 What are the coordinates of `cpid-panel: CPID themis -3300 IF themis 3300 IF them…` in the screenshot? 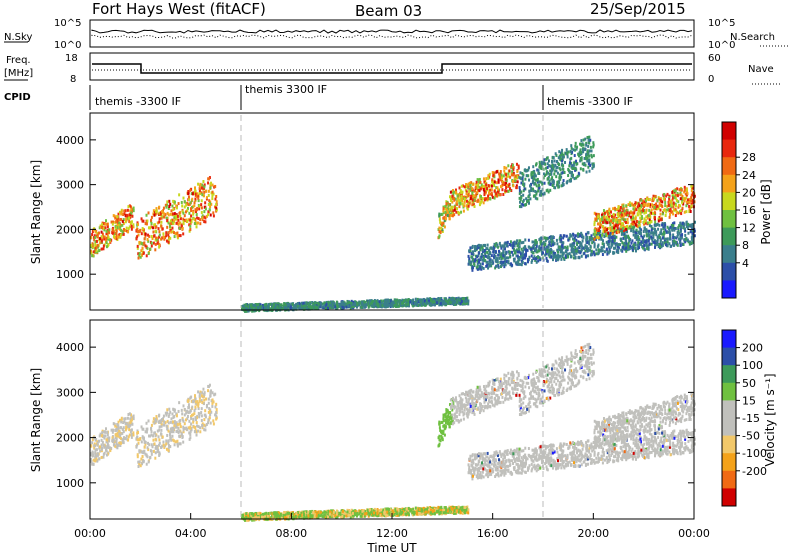 It's located at (318, 96).